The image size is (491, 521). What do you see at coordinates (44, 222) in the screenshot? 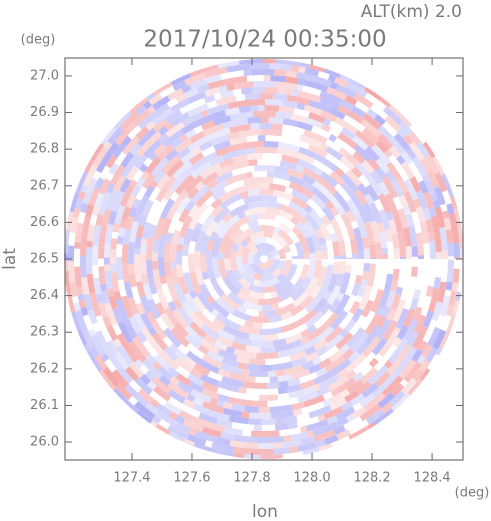
I see `y-tick-label: 26.6` at bounding box center [44, 222].